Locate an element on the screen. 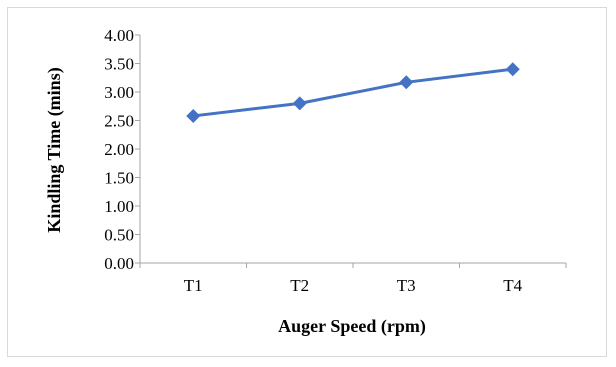  x-tick-label: T2 is located at coordinates (299, 285).